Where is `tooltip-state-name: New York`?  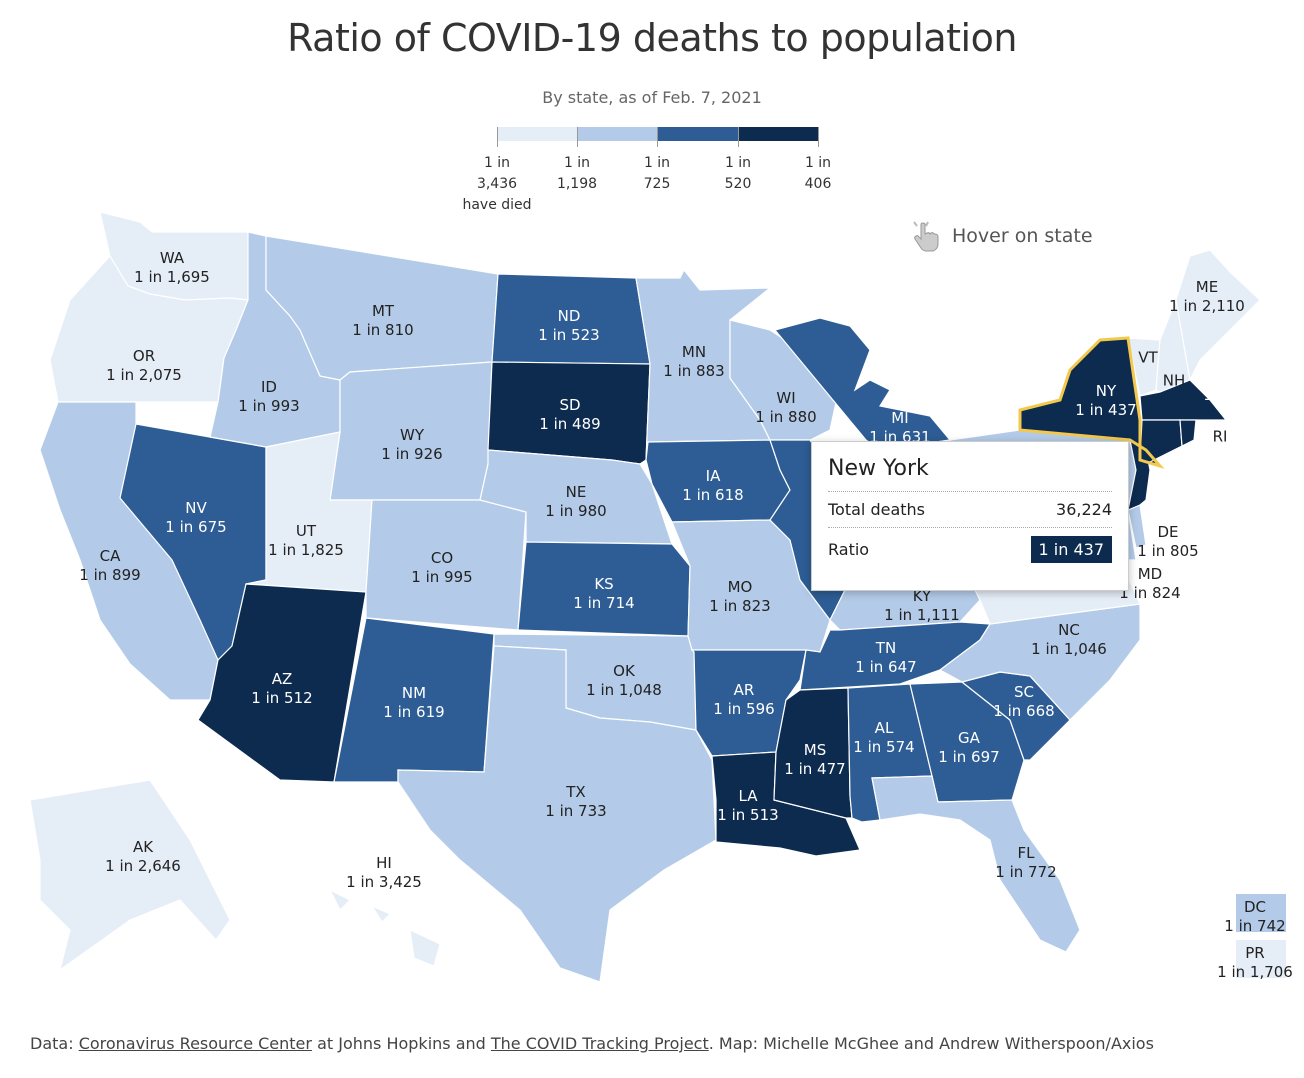
tooltip-state-name: New York is located at coordinates (970, 474).